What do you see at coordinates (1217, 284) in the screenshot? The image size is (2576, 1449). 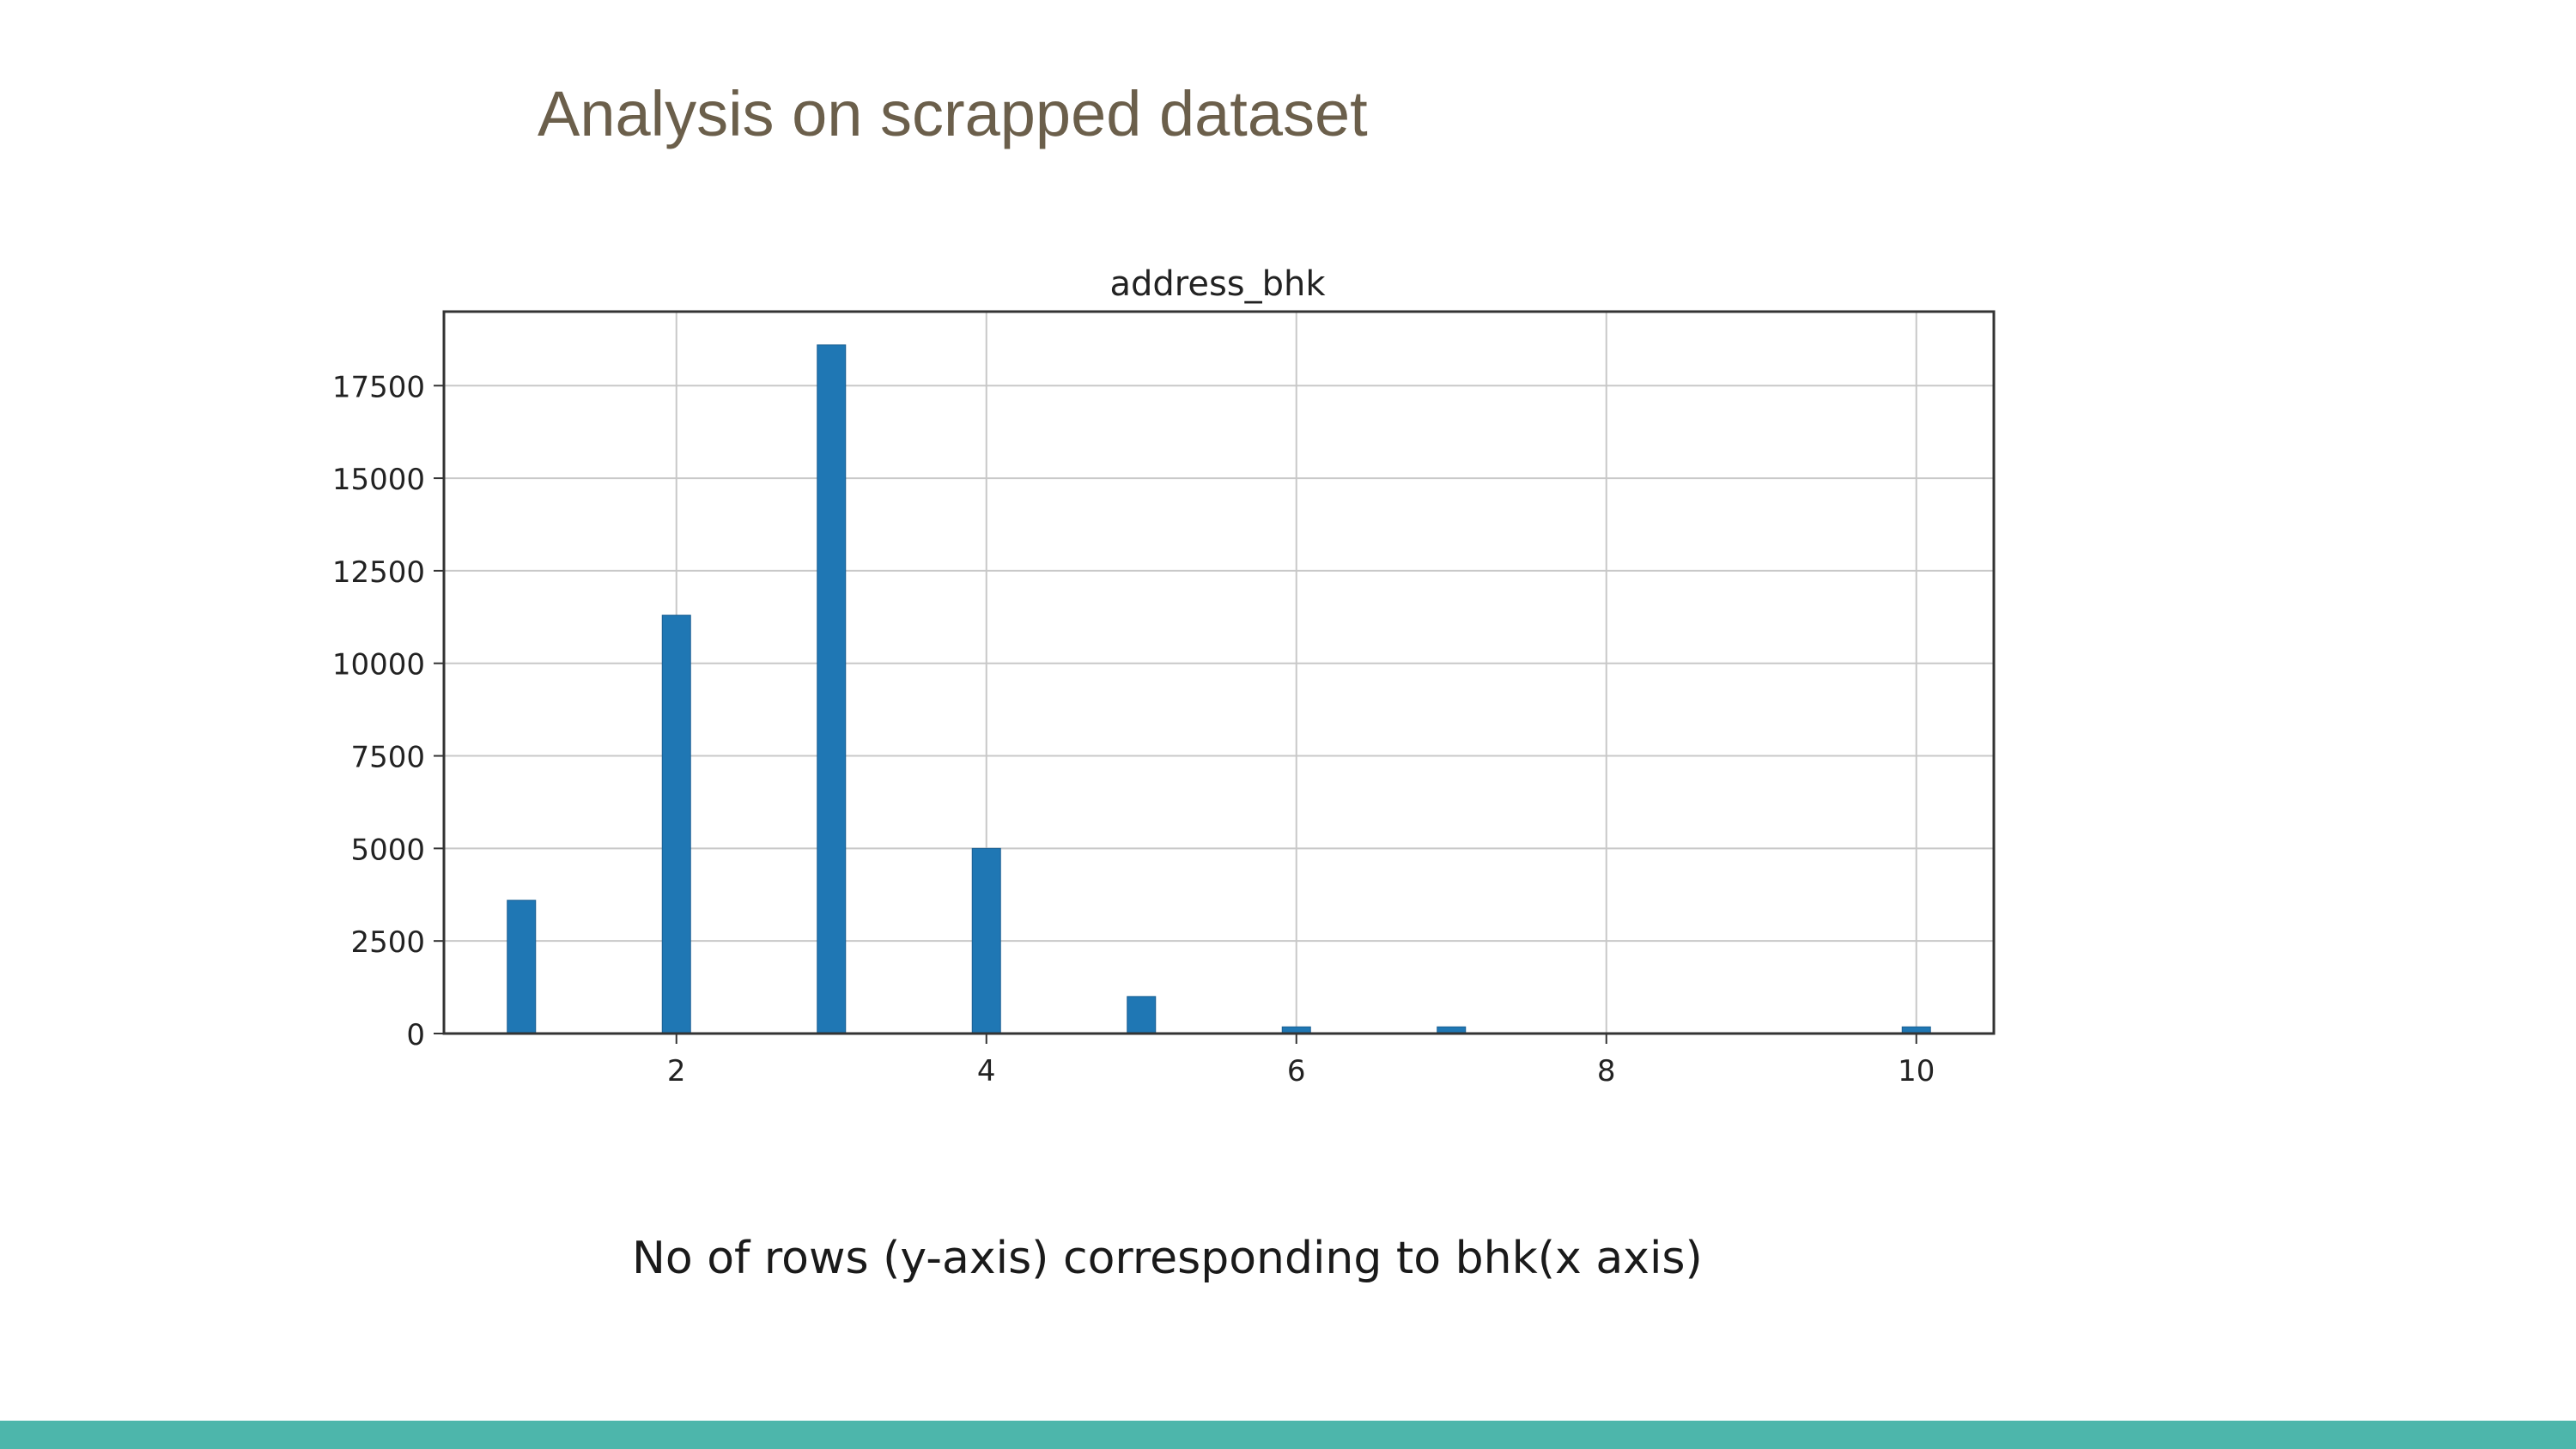 I see `chart-title: address_bhk` at bounding box center [1217, 284].